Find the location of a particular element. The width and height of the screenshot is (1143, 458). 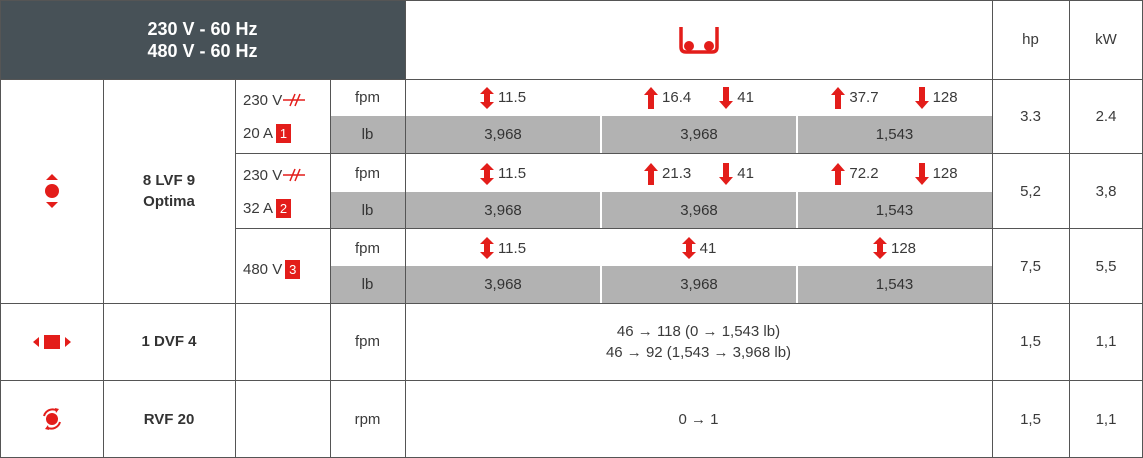

group2-speed-b-down: 41 is located at coordinates (745, 173).